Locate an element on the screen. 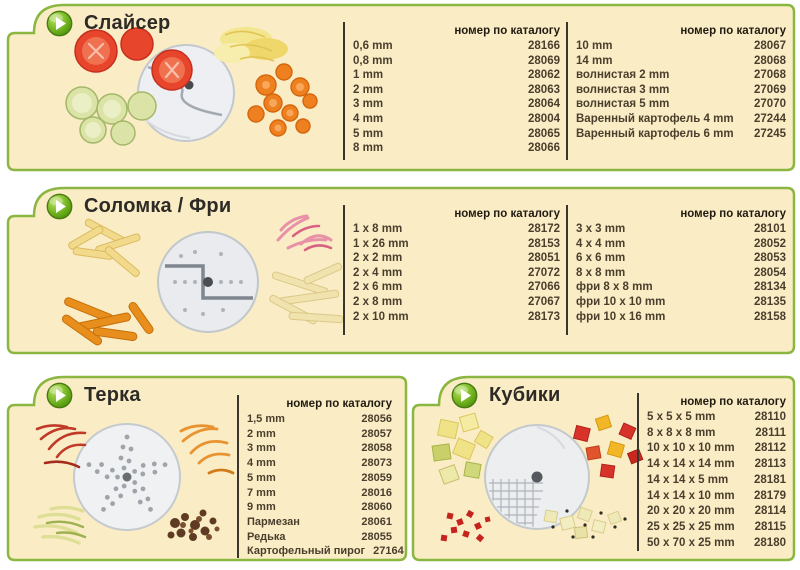  catalog-number: 28180 is located at coordinates (770, 542).